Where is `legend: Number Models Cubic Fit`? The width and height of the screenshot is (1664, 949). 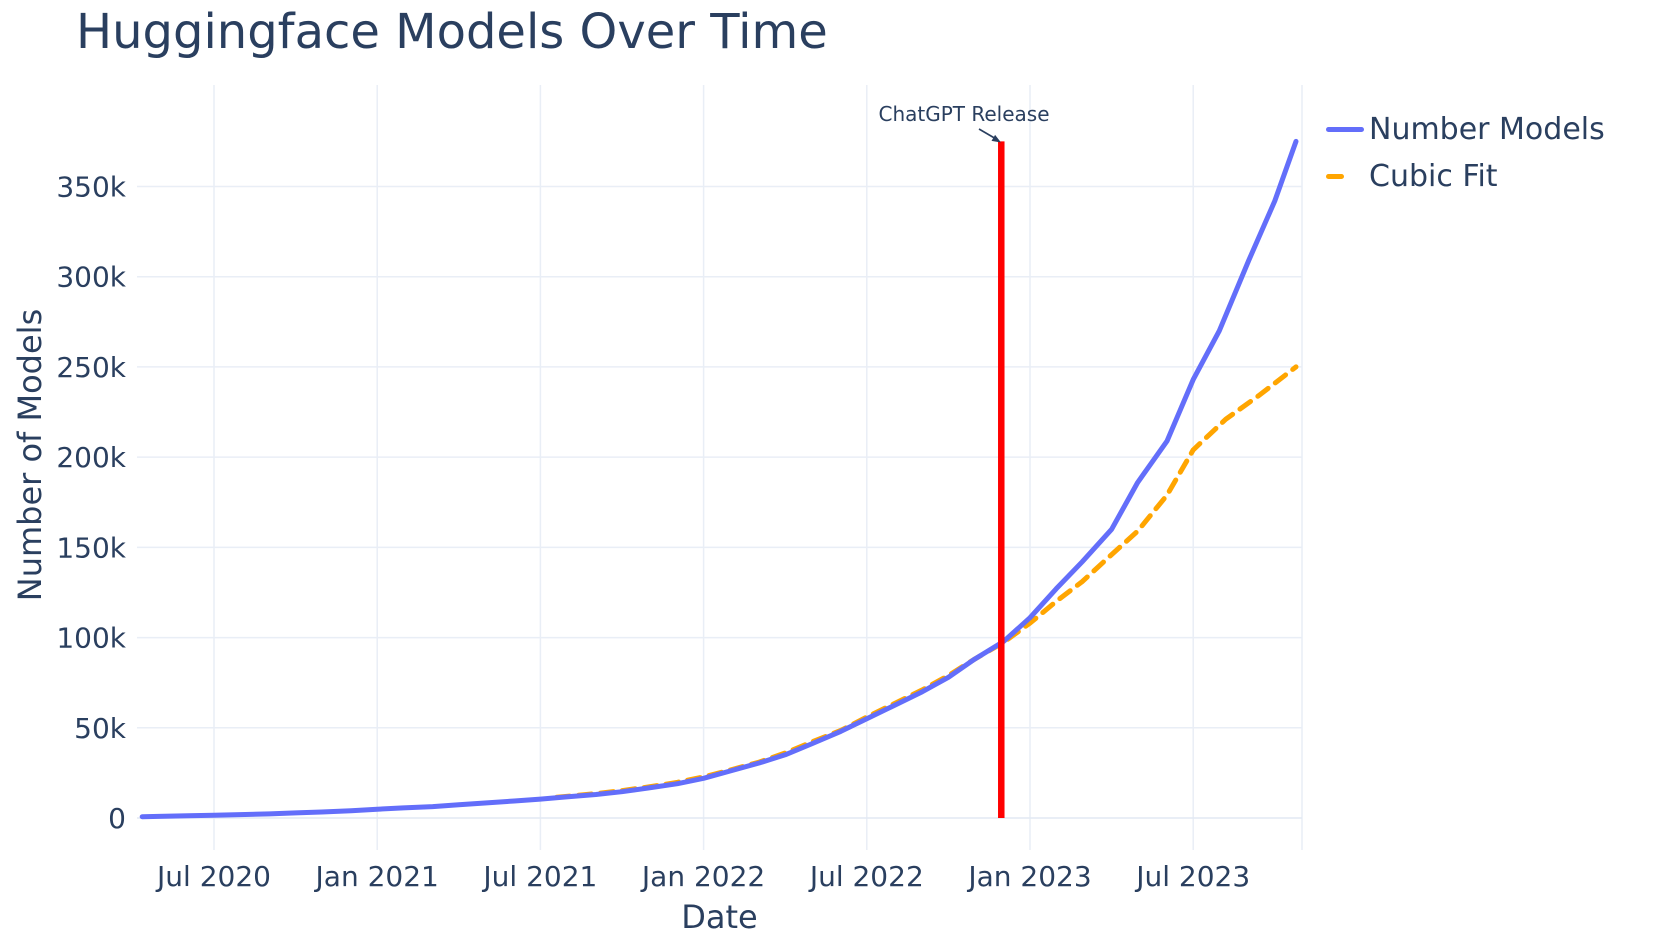
legend: Number Models Cubic Fit is located at coordinates (1465, 153).